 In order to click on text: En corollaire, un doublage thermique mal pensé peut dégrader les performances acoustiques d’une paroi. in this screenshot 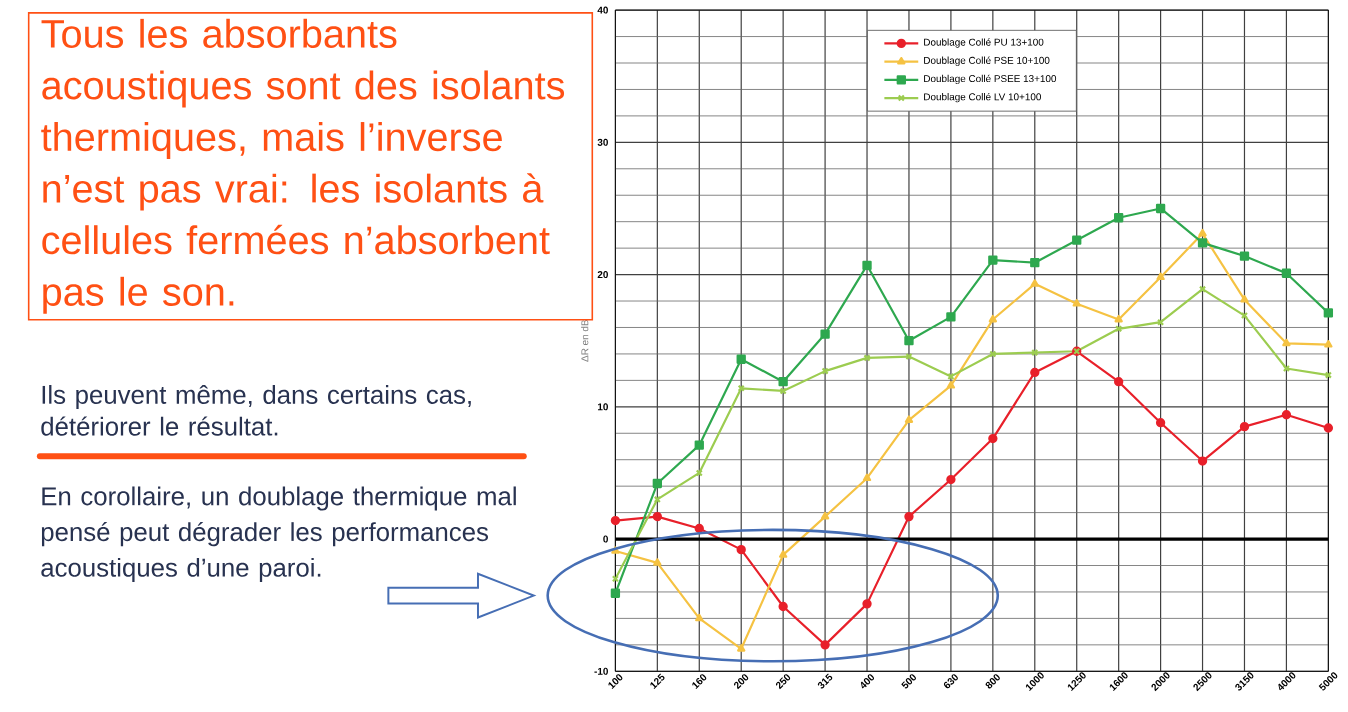, I will do `click(278, 534)`.